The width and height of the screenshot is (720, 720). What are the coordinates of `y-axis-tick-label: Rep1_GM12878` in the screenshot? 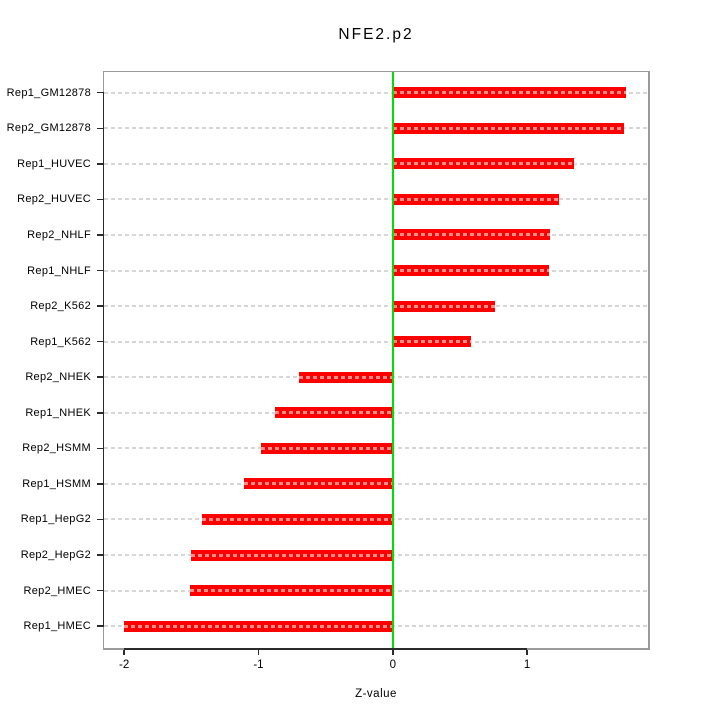 It's located at (48, 92).